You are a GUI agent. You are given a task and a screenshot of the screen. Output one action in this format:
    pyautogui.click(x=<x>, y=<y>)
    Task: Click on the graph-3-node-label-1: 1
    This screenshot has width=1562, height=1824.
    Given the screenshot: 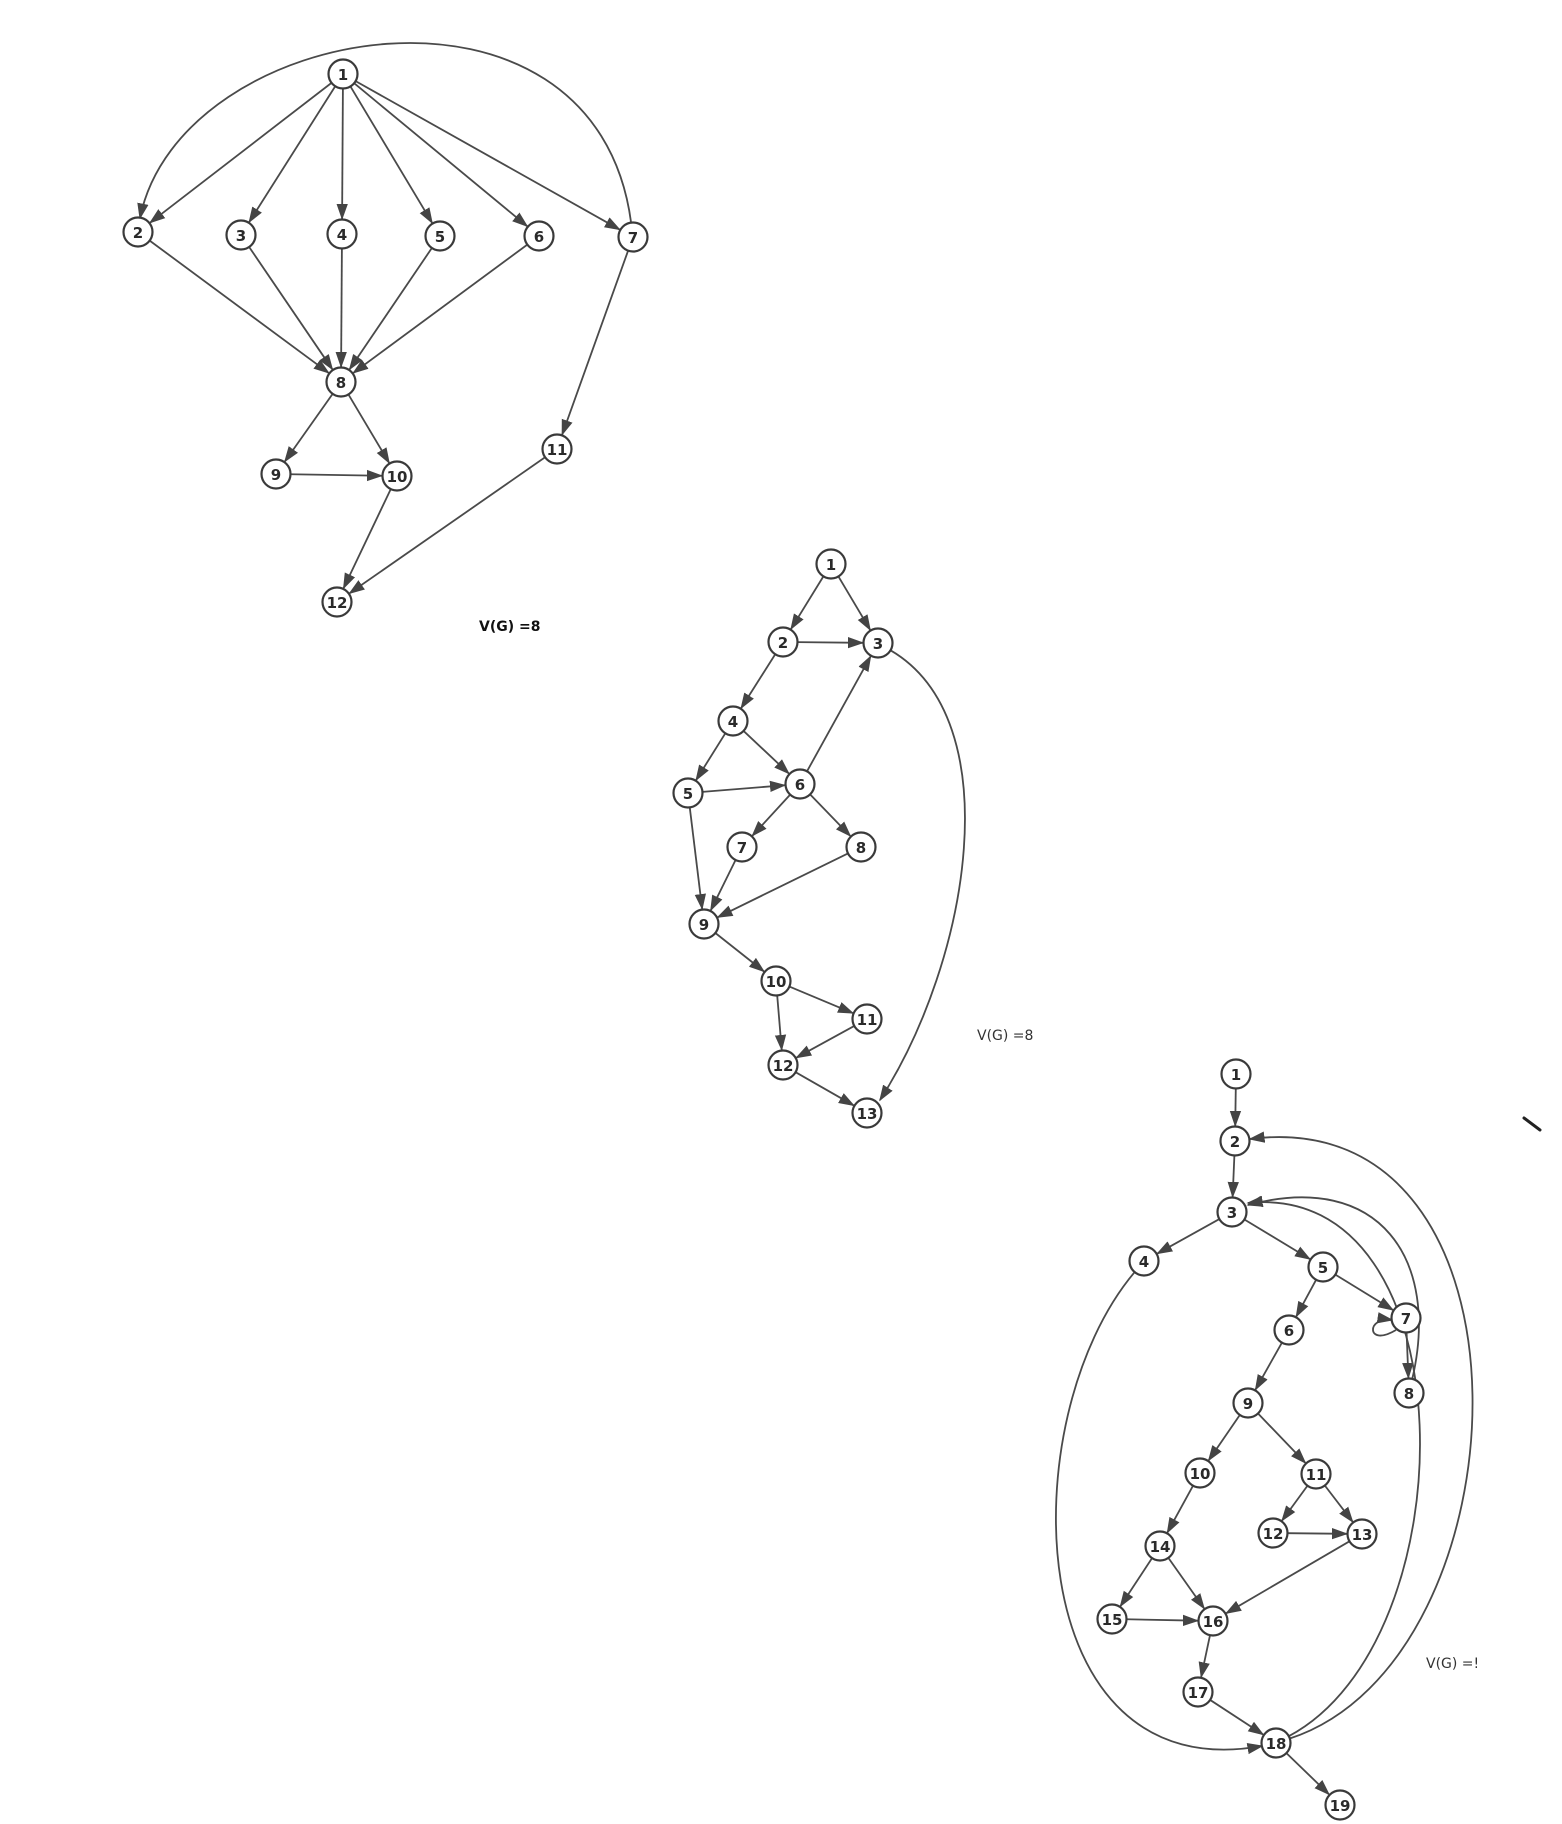 What is the action you would take?
    pyautogui.click(x=1236, y=1075)
    